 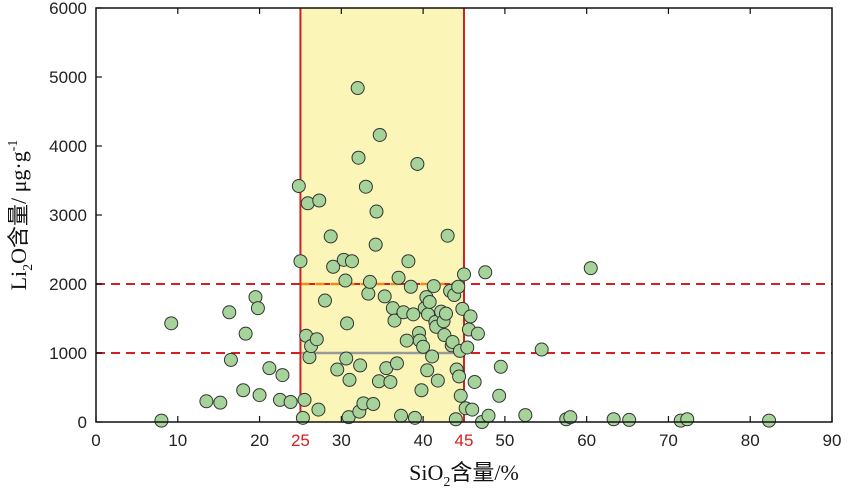 What do you see at coordinates (446, 482) in the screenshot?
I see `x-axis-title-sub: 2` at bounding box center [446, 482].